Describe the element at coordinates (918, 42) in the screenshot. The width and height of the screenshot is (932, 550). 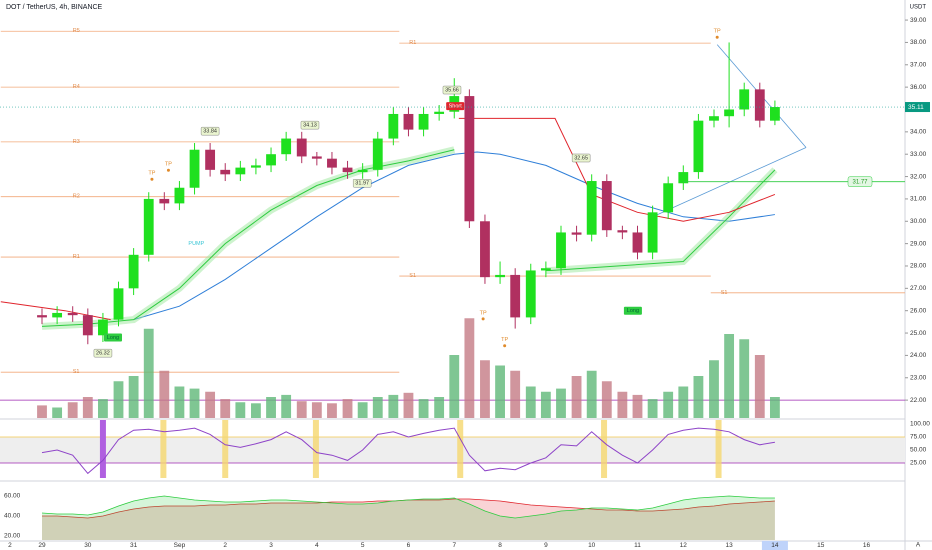
I see `y-tick-label: 38.00` at that location.